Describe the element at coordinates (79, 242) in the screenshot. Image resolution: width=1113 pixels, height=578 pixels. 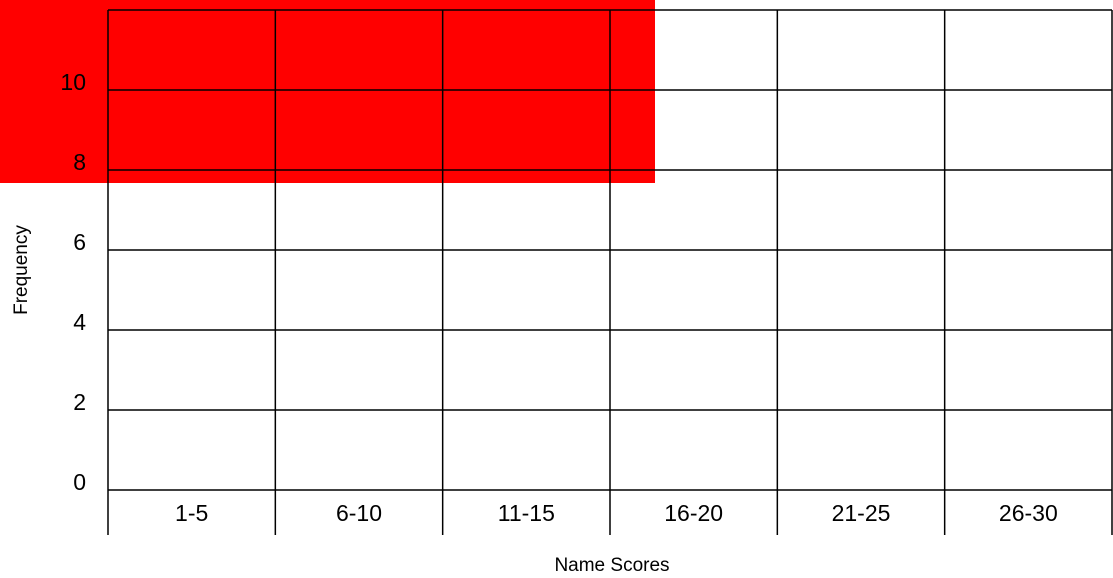
I see `y-tick-label: 6` at that location.